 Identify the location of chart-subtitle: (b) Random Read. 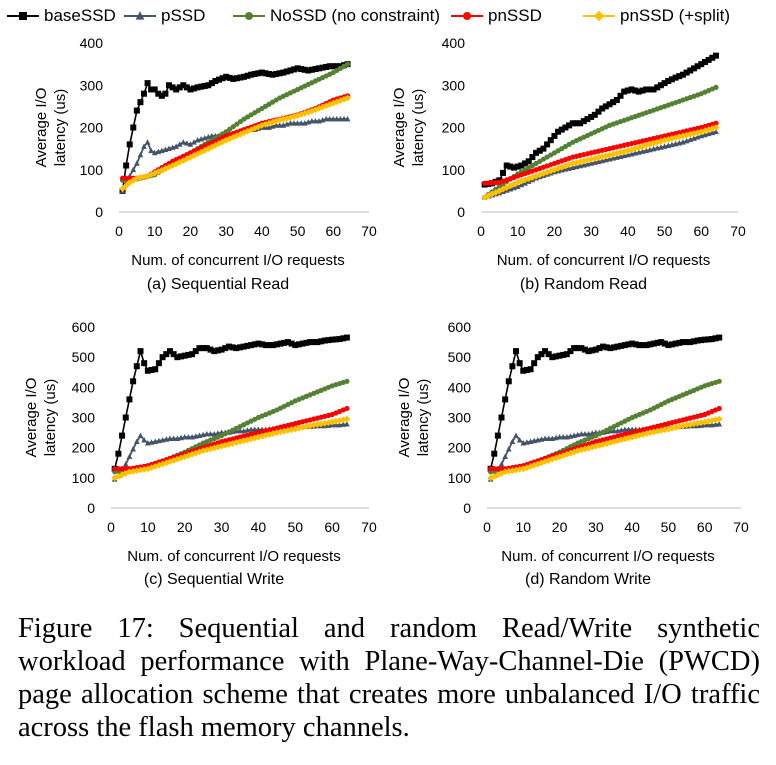
(583, 284).